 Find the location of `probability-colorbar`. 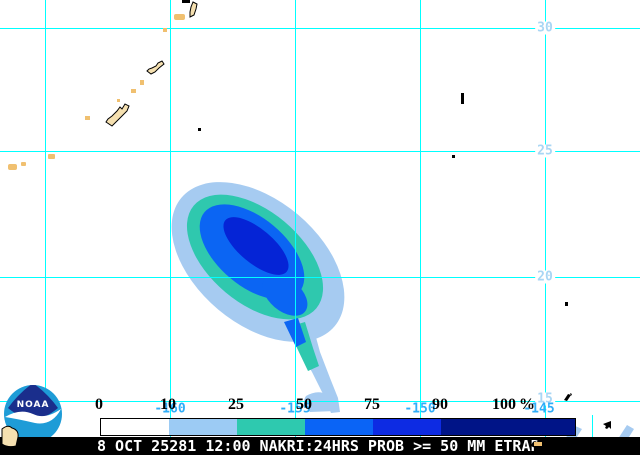

probability-colorbar is located at coordinates (338, 427).